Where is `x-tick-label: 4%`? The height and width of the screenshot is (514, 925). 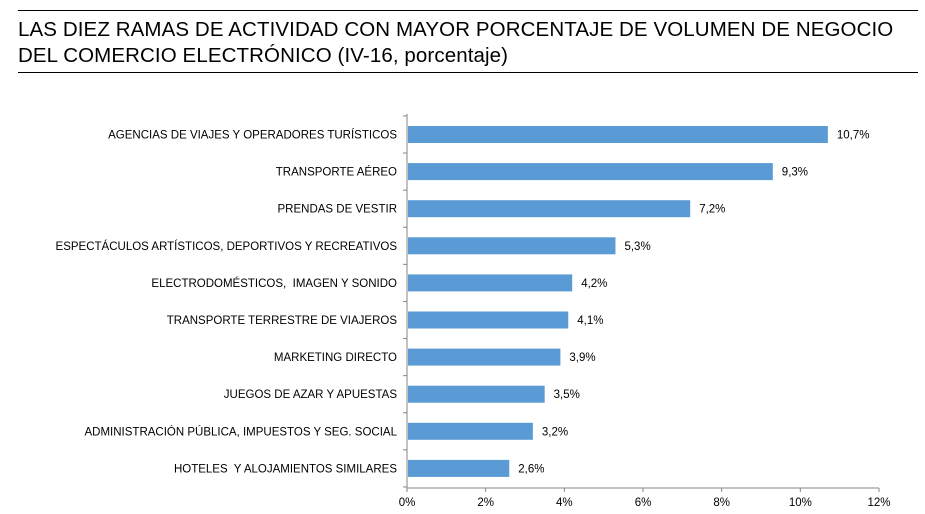
x-tick-label: 4% is located at coordinates (564, 503).